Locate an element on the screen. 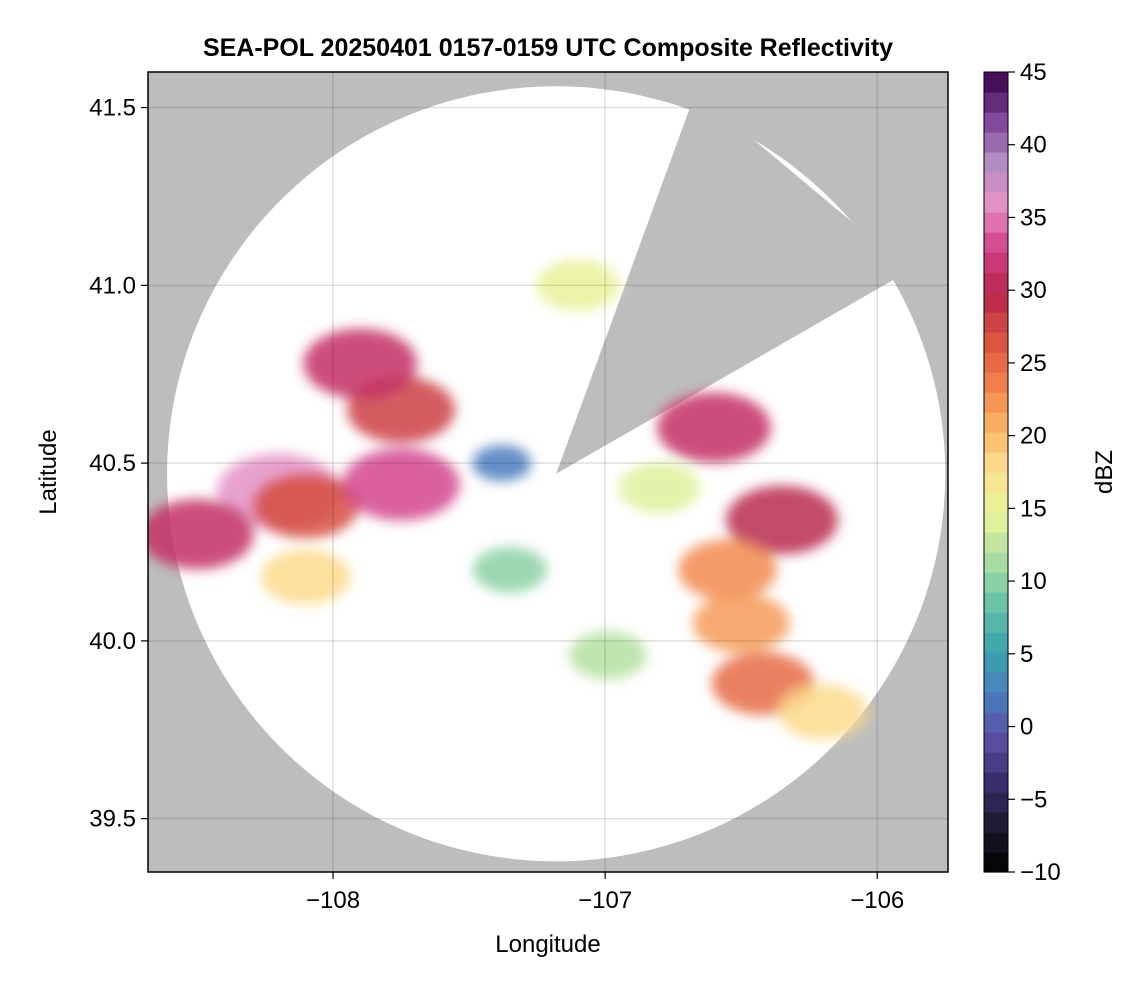 This screenshot has height=990, width=1146. x-tick-label-2: −106 is located at coordinates (877, 900).